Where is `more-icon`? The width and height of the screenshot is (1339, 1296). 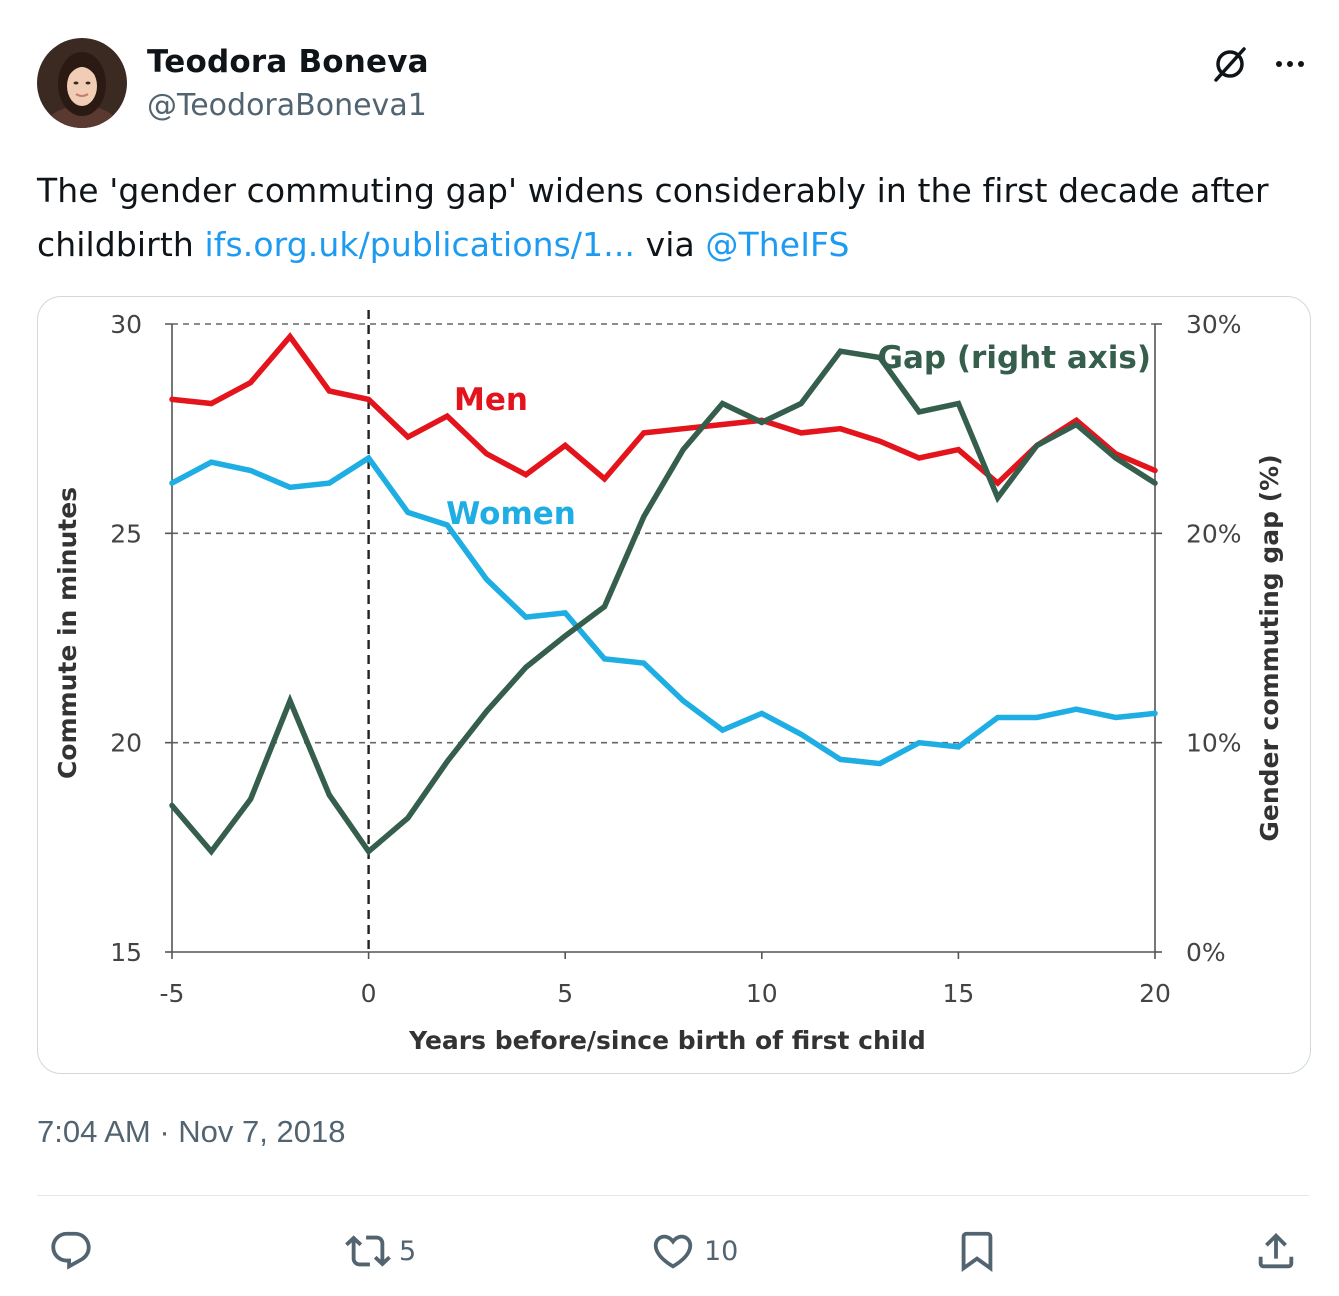
more-icon is located at coordinates (1290, 64).